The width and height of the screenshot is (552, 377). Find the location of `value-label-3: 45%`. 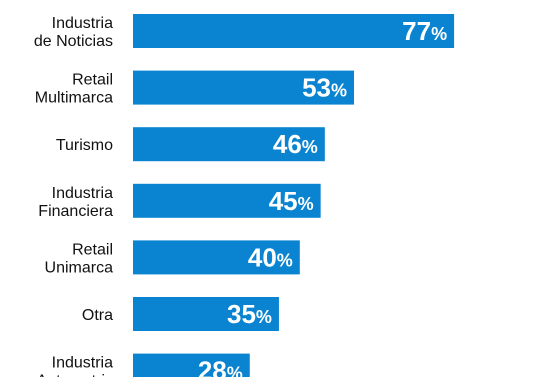

value-label-3: 45% is located at coordinates (291, 201).